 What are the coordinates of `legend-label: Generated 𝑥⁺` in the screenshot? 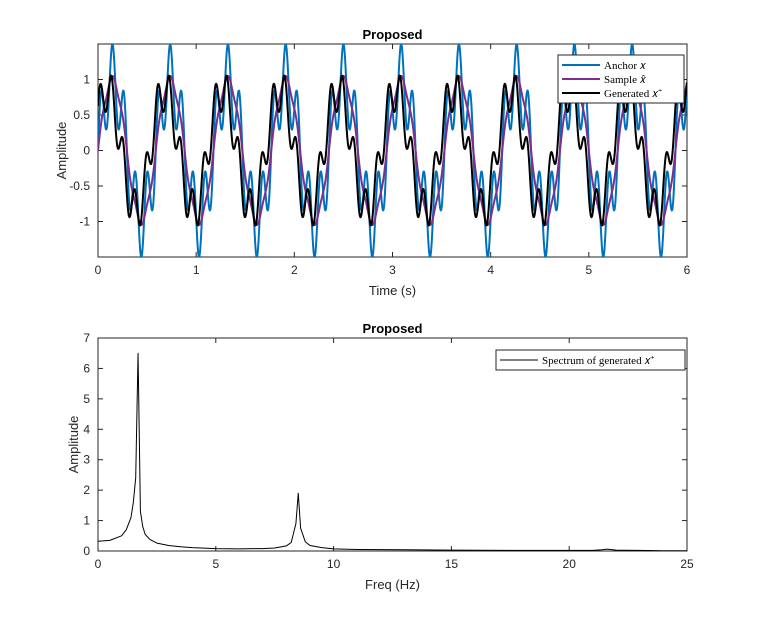 It's located at (633, 94).